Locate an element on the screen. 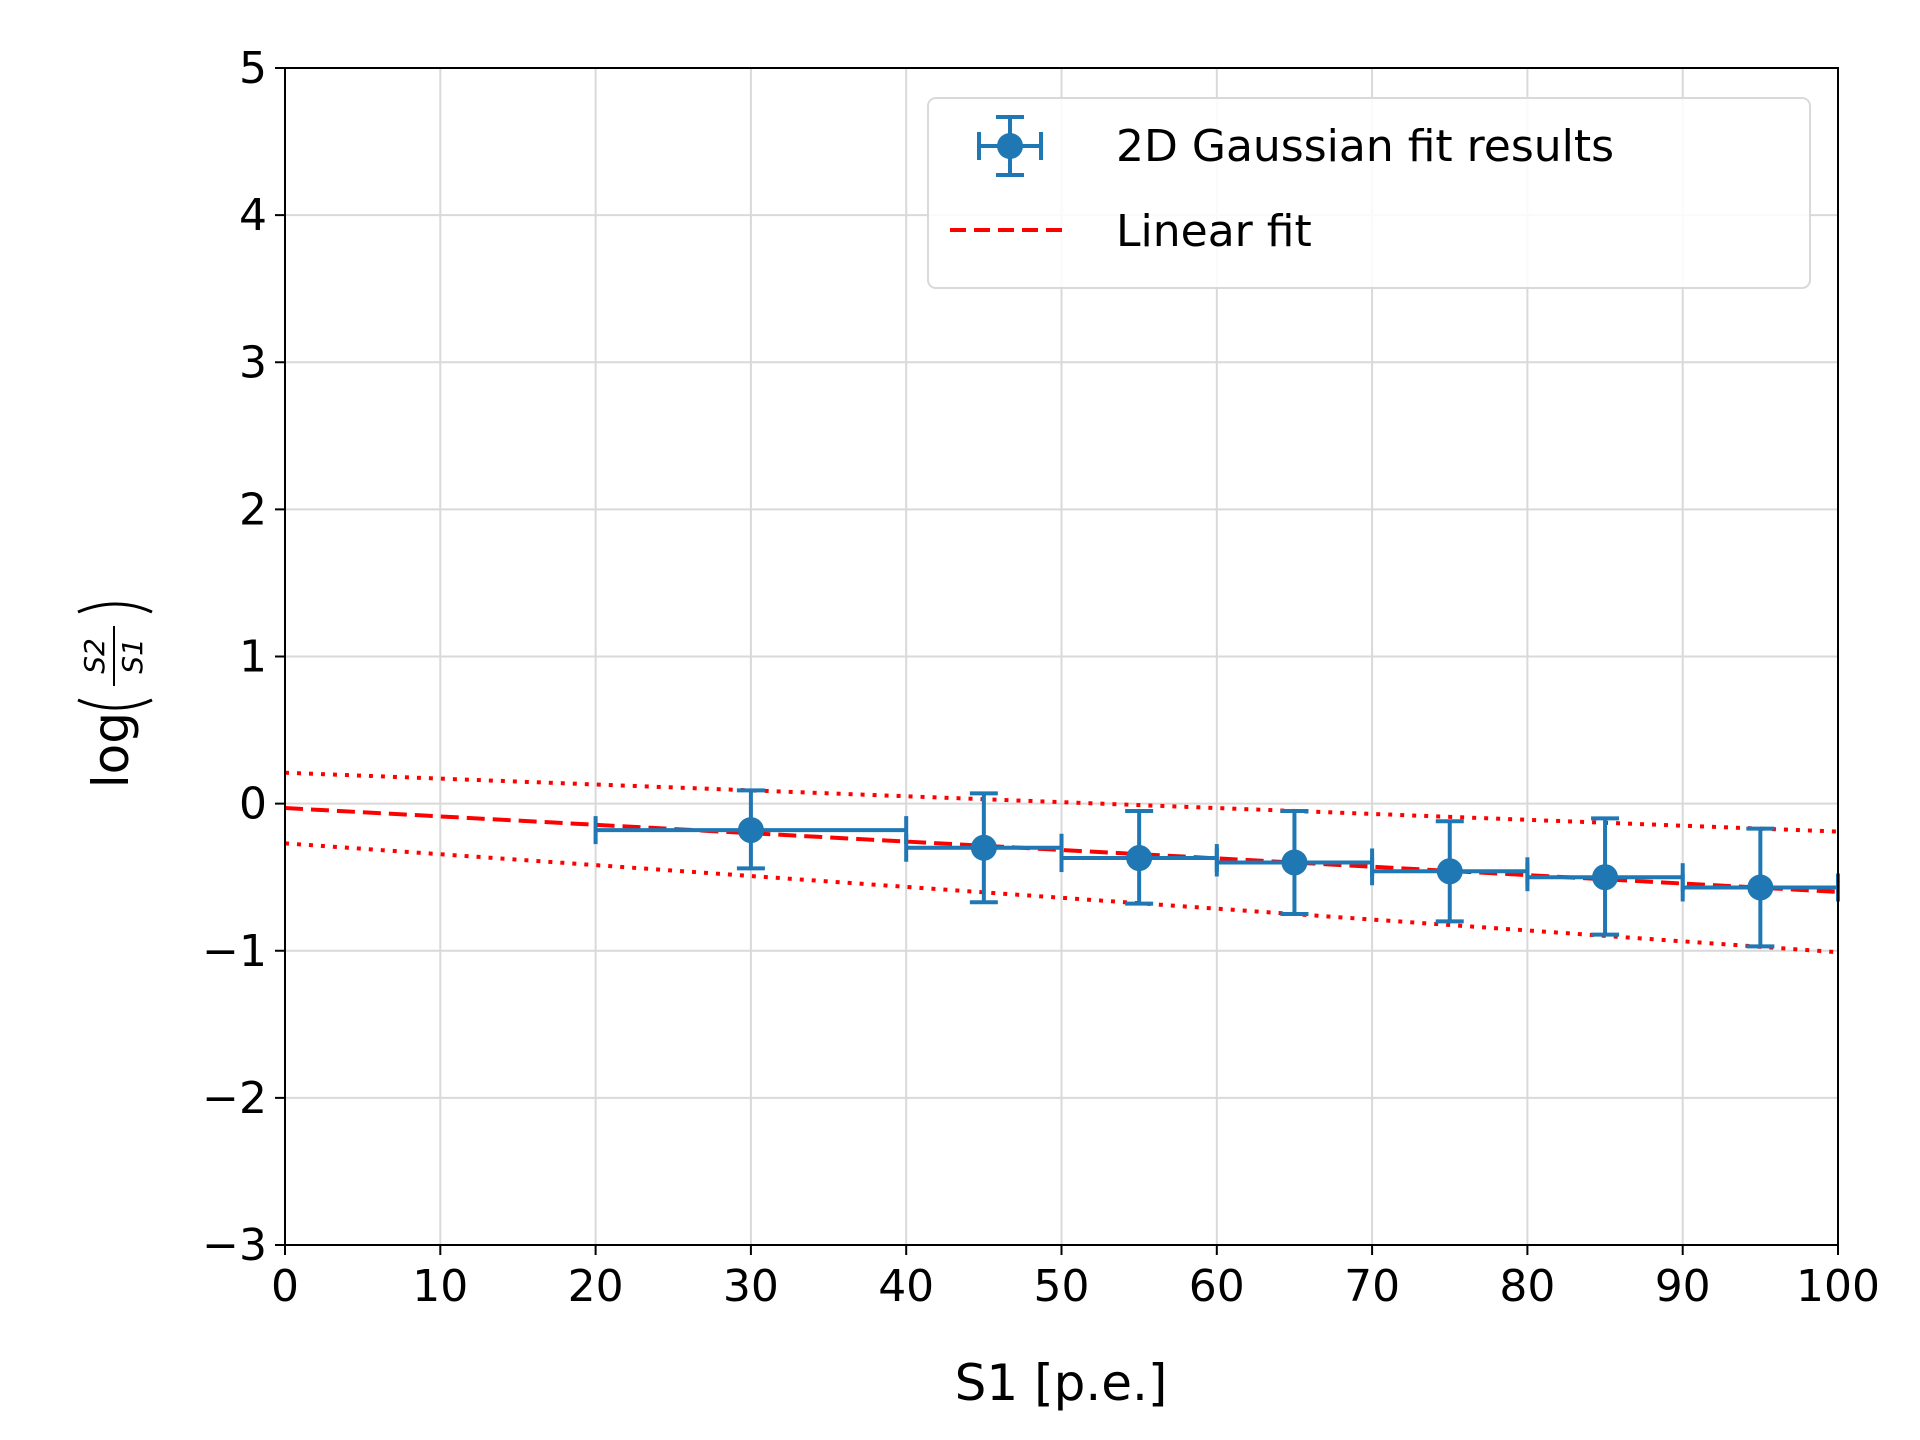  y-axis-label-denominator: S1 is located at coordinates (132, 656).